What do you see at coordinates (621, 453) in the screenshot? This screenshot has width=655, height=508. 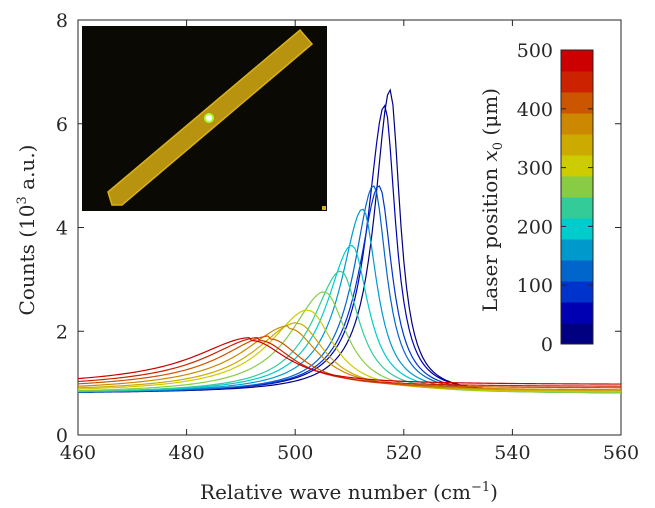 I see `x-tick-label: 560` at bounding box center [621, 453].